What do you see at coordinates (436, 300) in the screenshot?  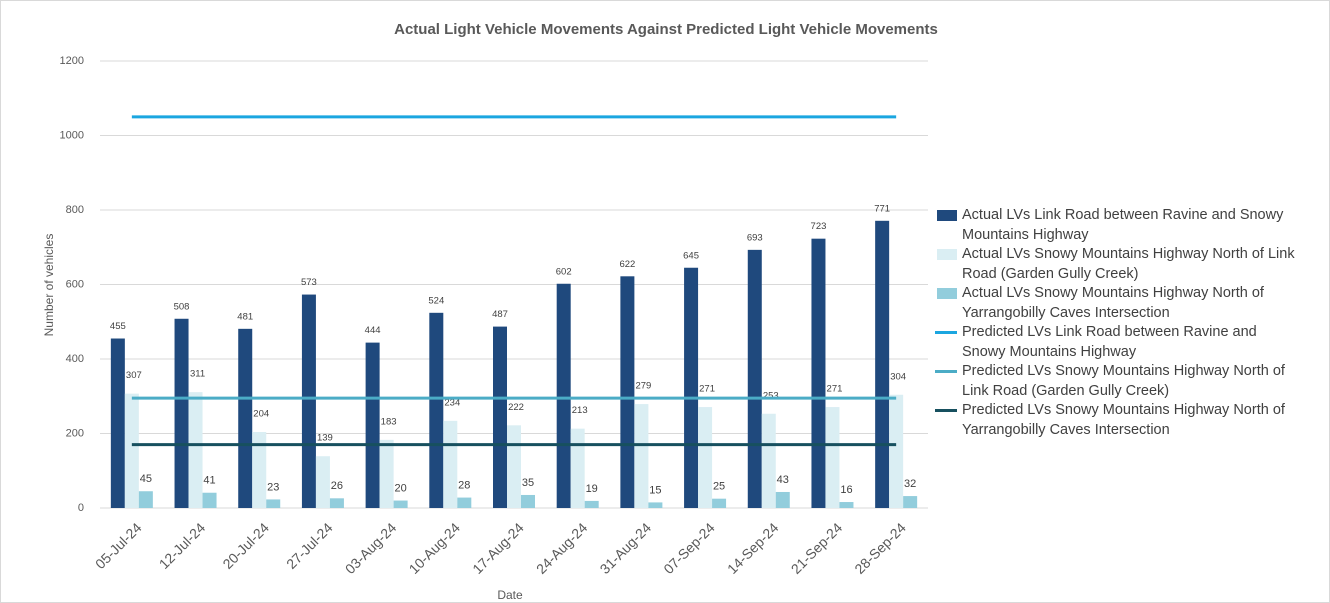 I see `data-label: 524` at bounding box center [436, 300].